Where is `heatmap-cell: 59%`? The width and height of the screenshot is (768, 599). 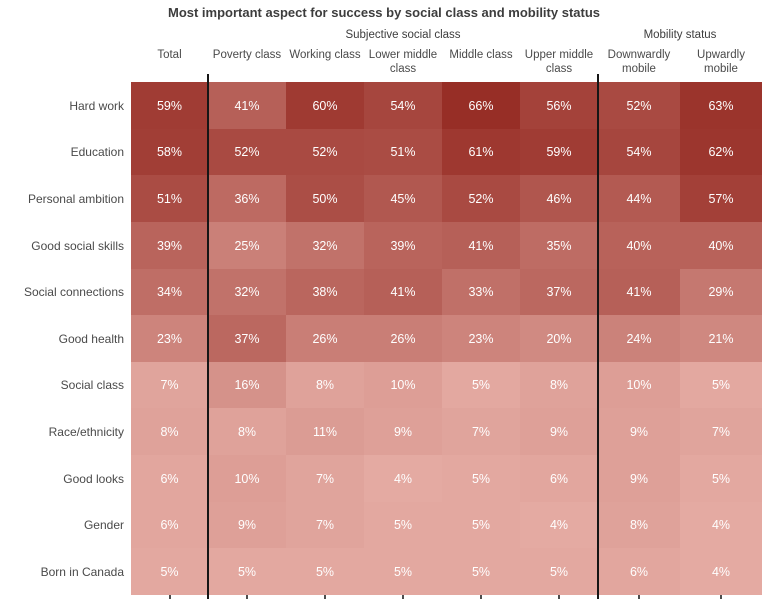 heatmap-cell: 59% is located at coordinates (169, 105).